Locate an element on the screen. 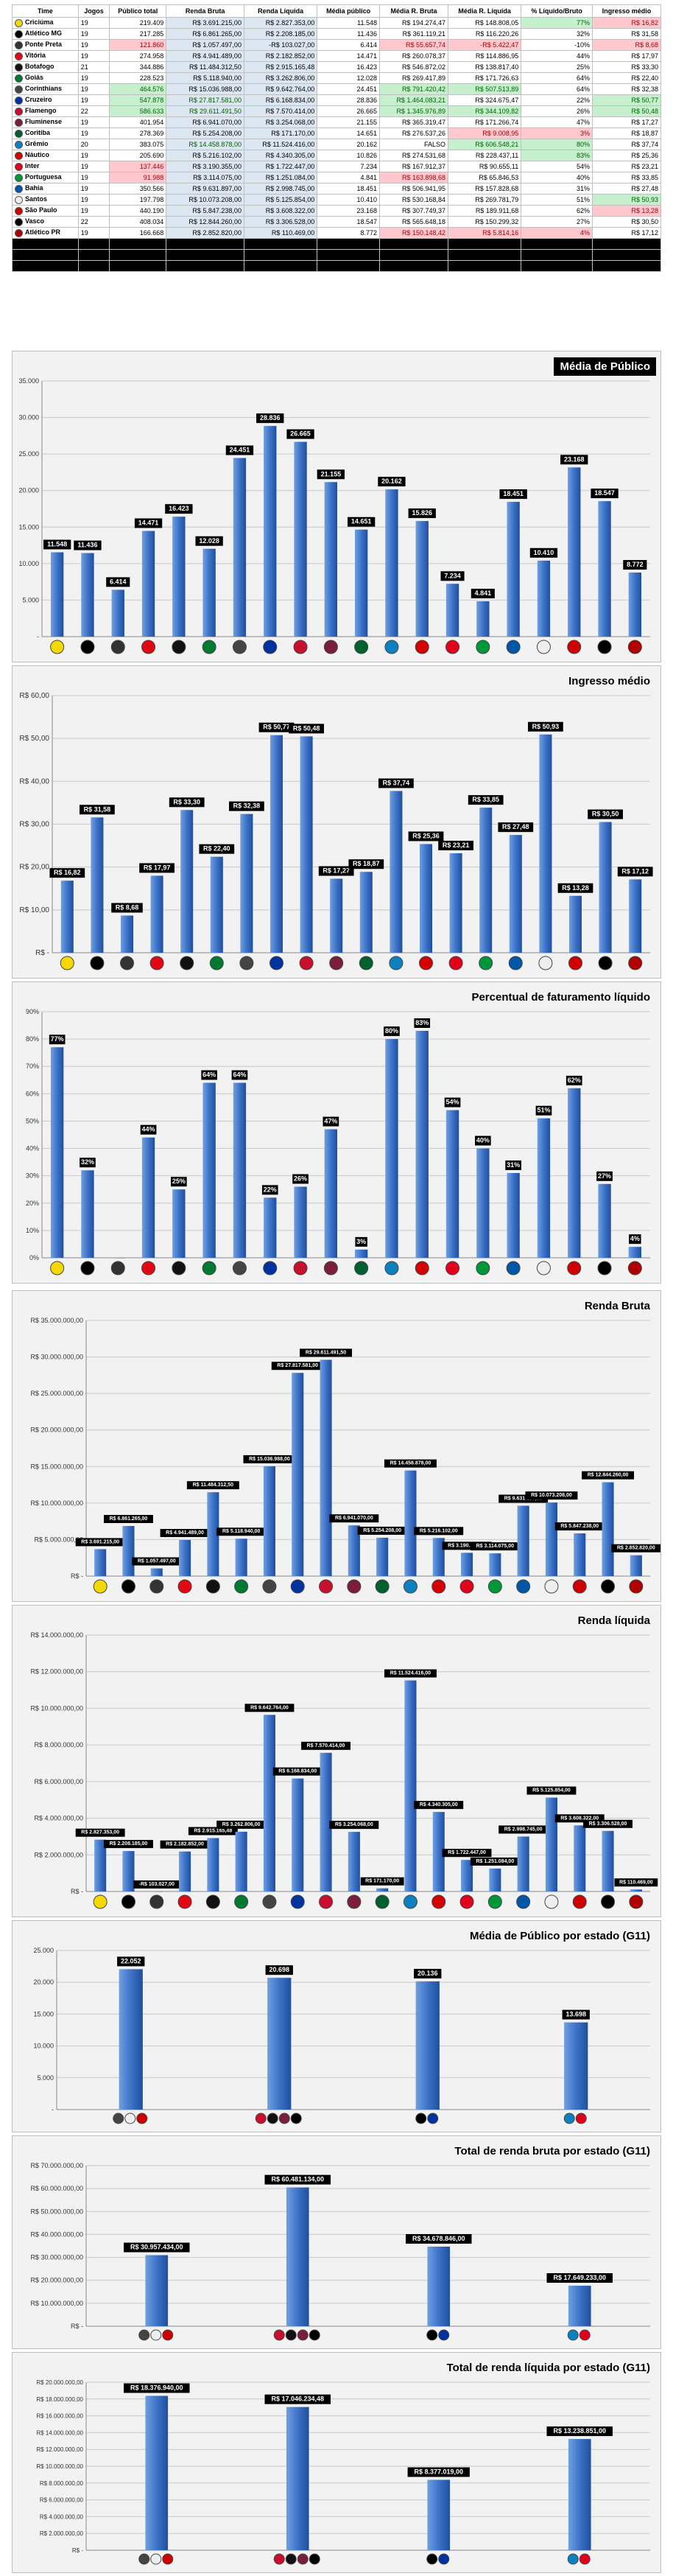 The height and width of the screenshot is (2576, 673). data-label: 18.547 is located at coordinates (604, 493).